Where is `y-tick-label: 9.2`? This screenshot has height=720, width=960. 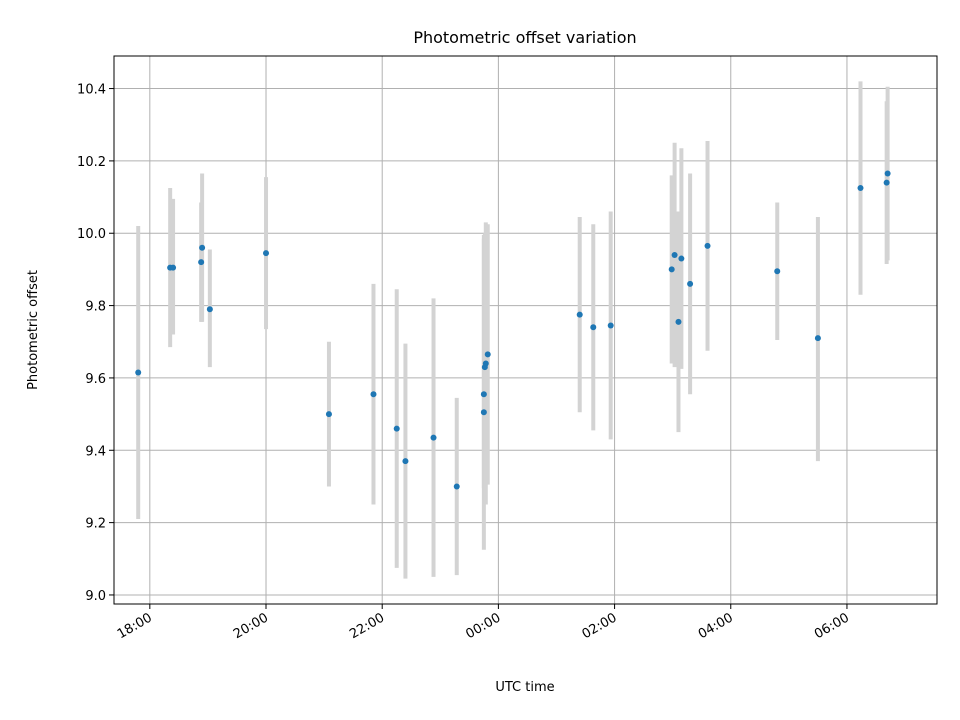
y-tick-label: 9.2 is located at coordinates (95, 524).